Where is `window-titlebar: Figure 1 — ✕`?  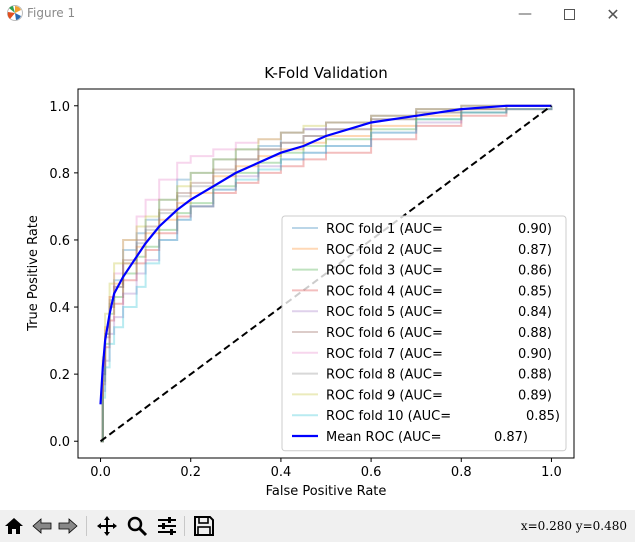 window-titlebar: Figure 1 — ✕ is located at coordinates (317, 14).